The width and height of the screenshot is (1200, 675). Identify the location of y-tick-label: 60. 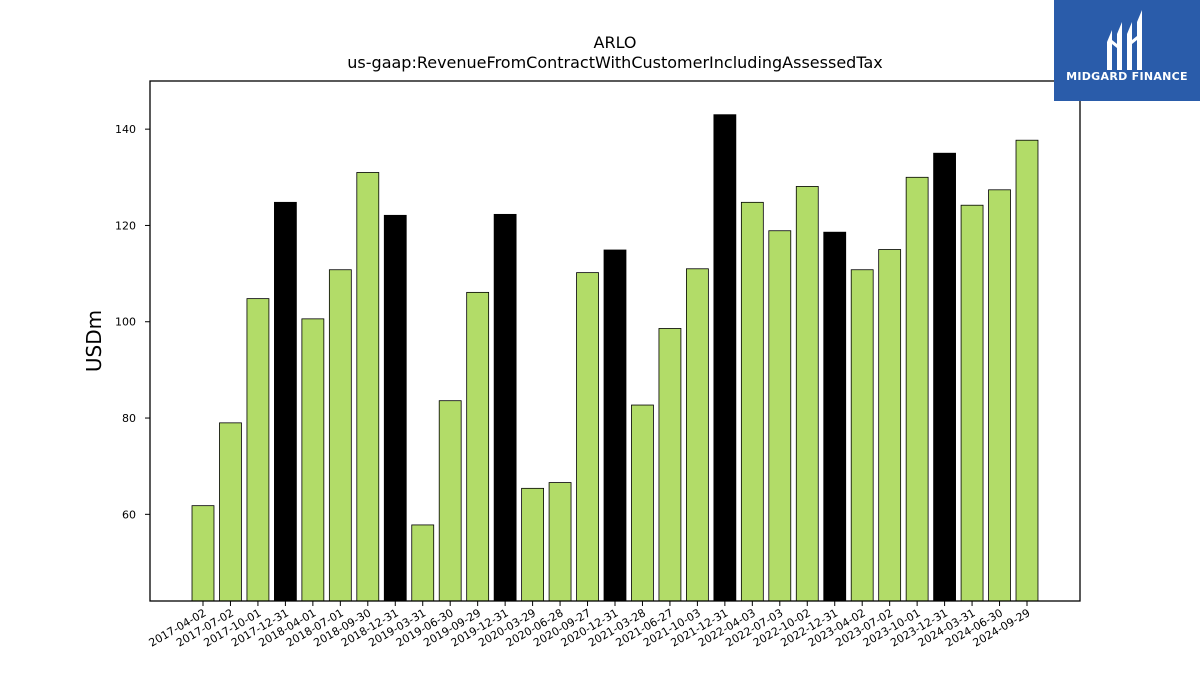
(129, 514).